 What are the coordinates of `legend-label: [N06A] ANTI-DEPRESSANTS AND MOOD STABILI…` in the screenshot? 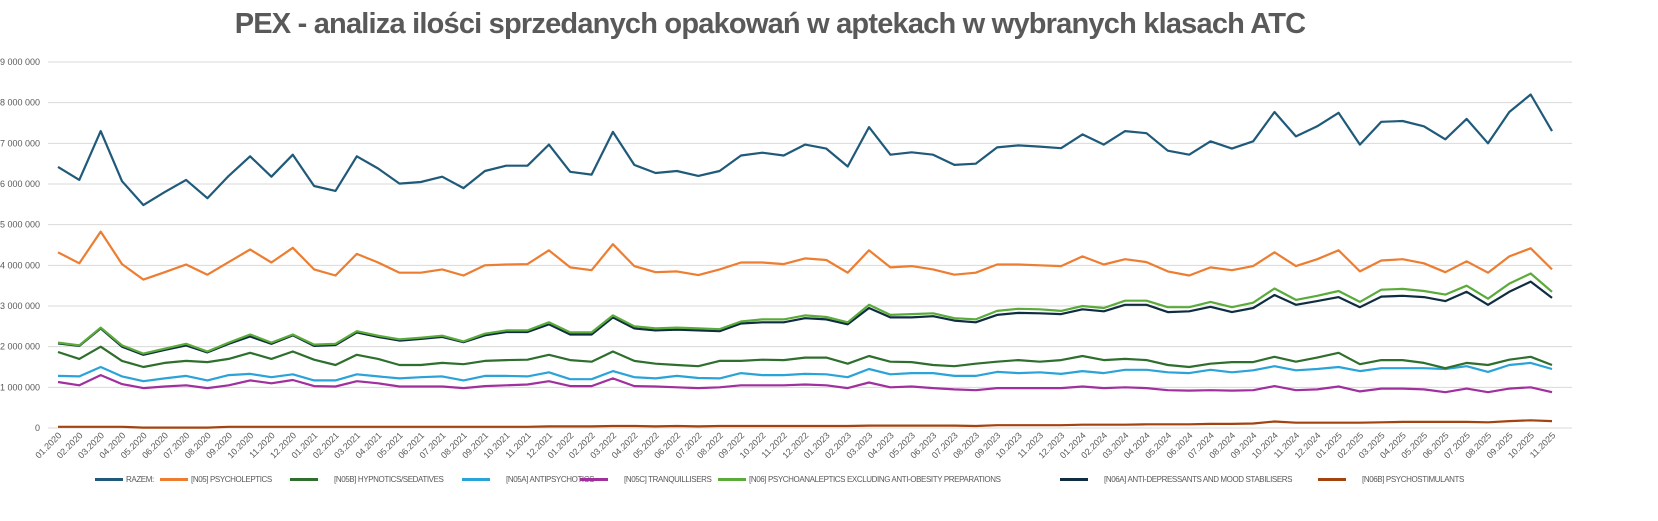 It's located at (1198, 479).